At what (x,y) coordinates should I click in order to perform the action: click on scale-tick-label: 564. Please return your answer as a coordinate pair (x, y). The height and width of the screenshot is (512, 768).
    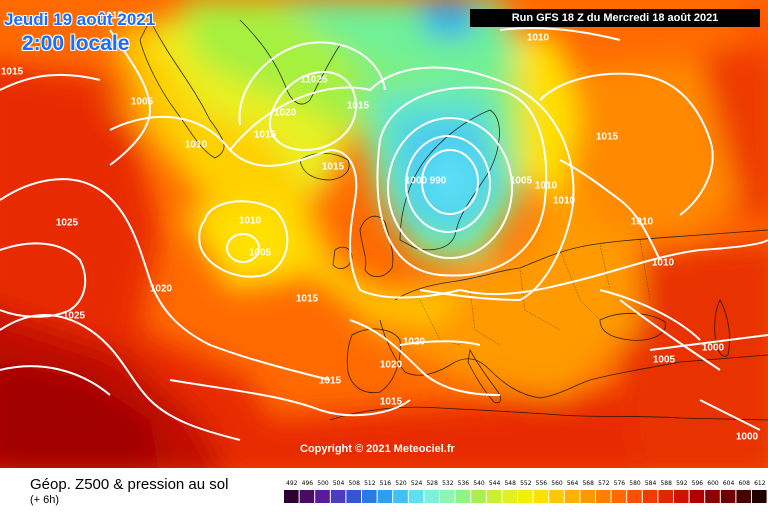
    Looking at the image, I should click on (573, 483).